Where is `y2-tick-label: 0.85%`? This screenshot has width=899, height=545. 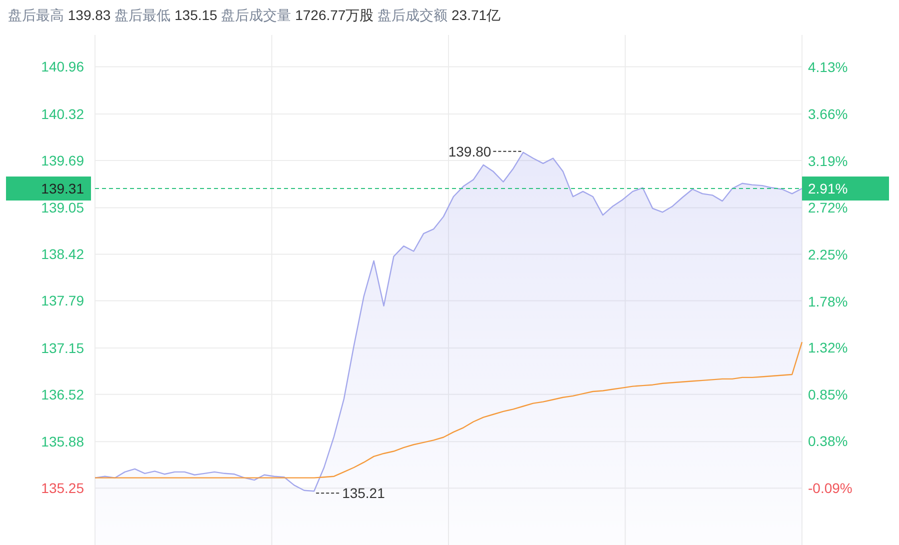 y2-tick-label: 0.85% is located at coordinates (828, 394).